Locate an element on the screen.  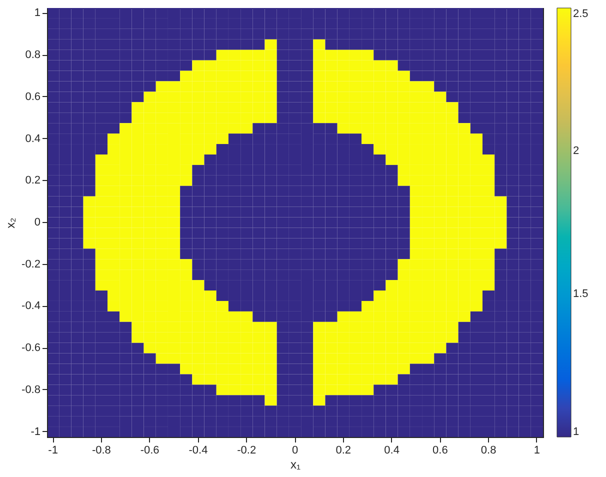
y-tick-label: 1 is located at coordinates (37, 13).